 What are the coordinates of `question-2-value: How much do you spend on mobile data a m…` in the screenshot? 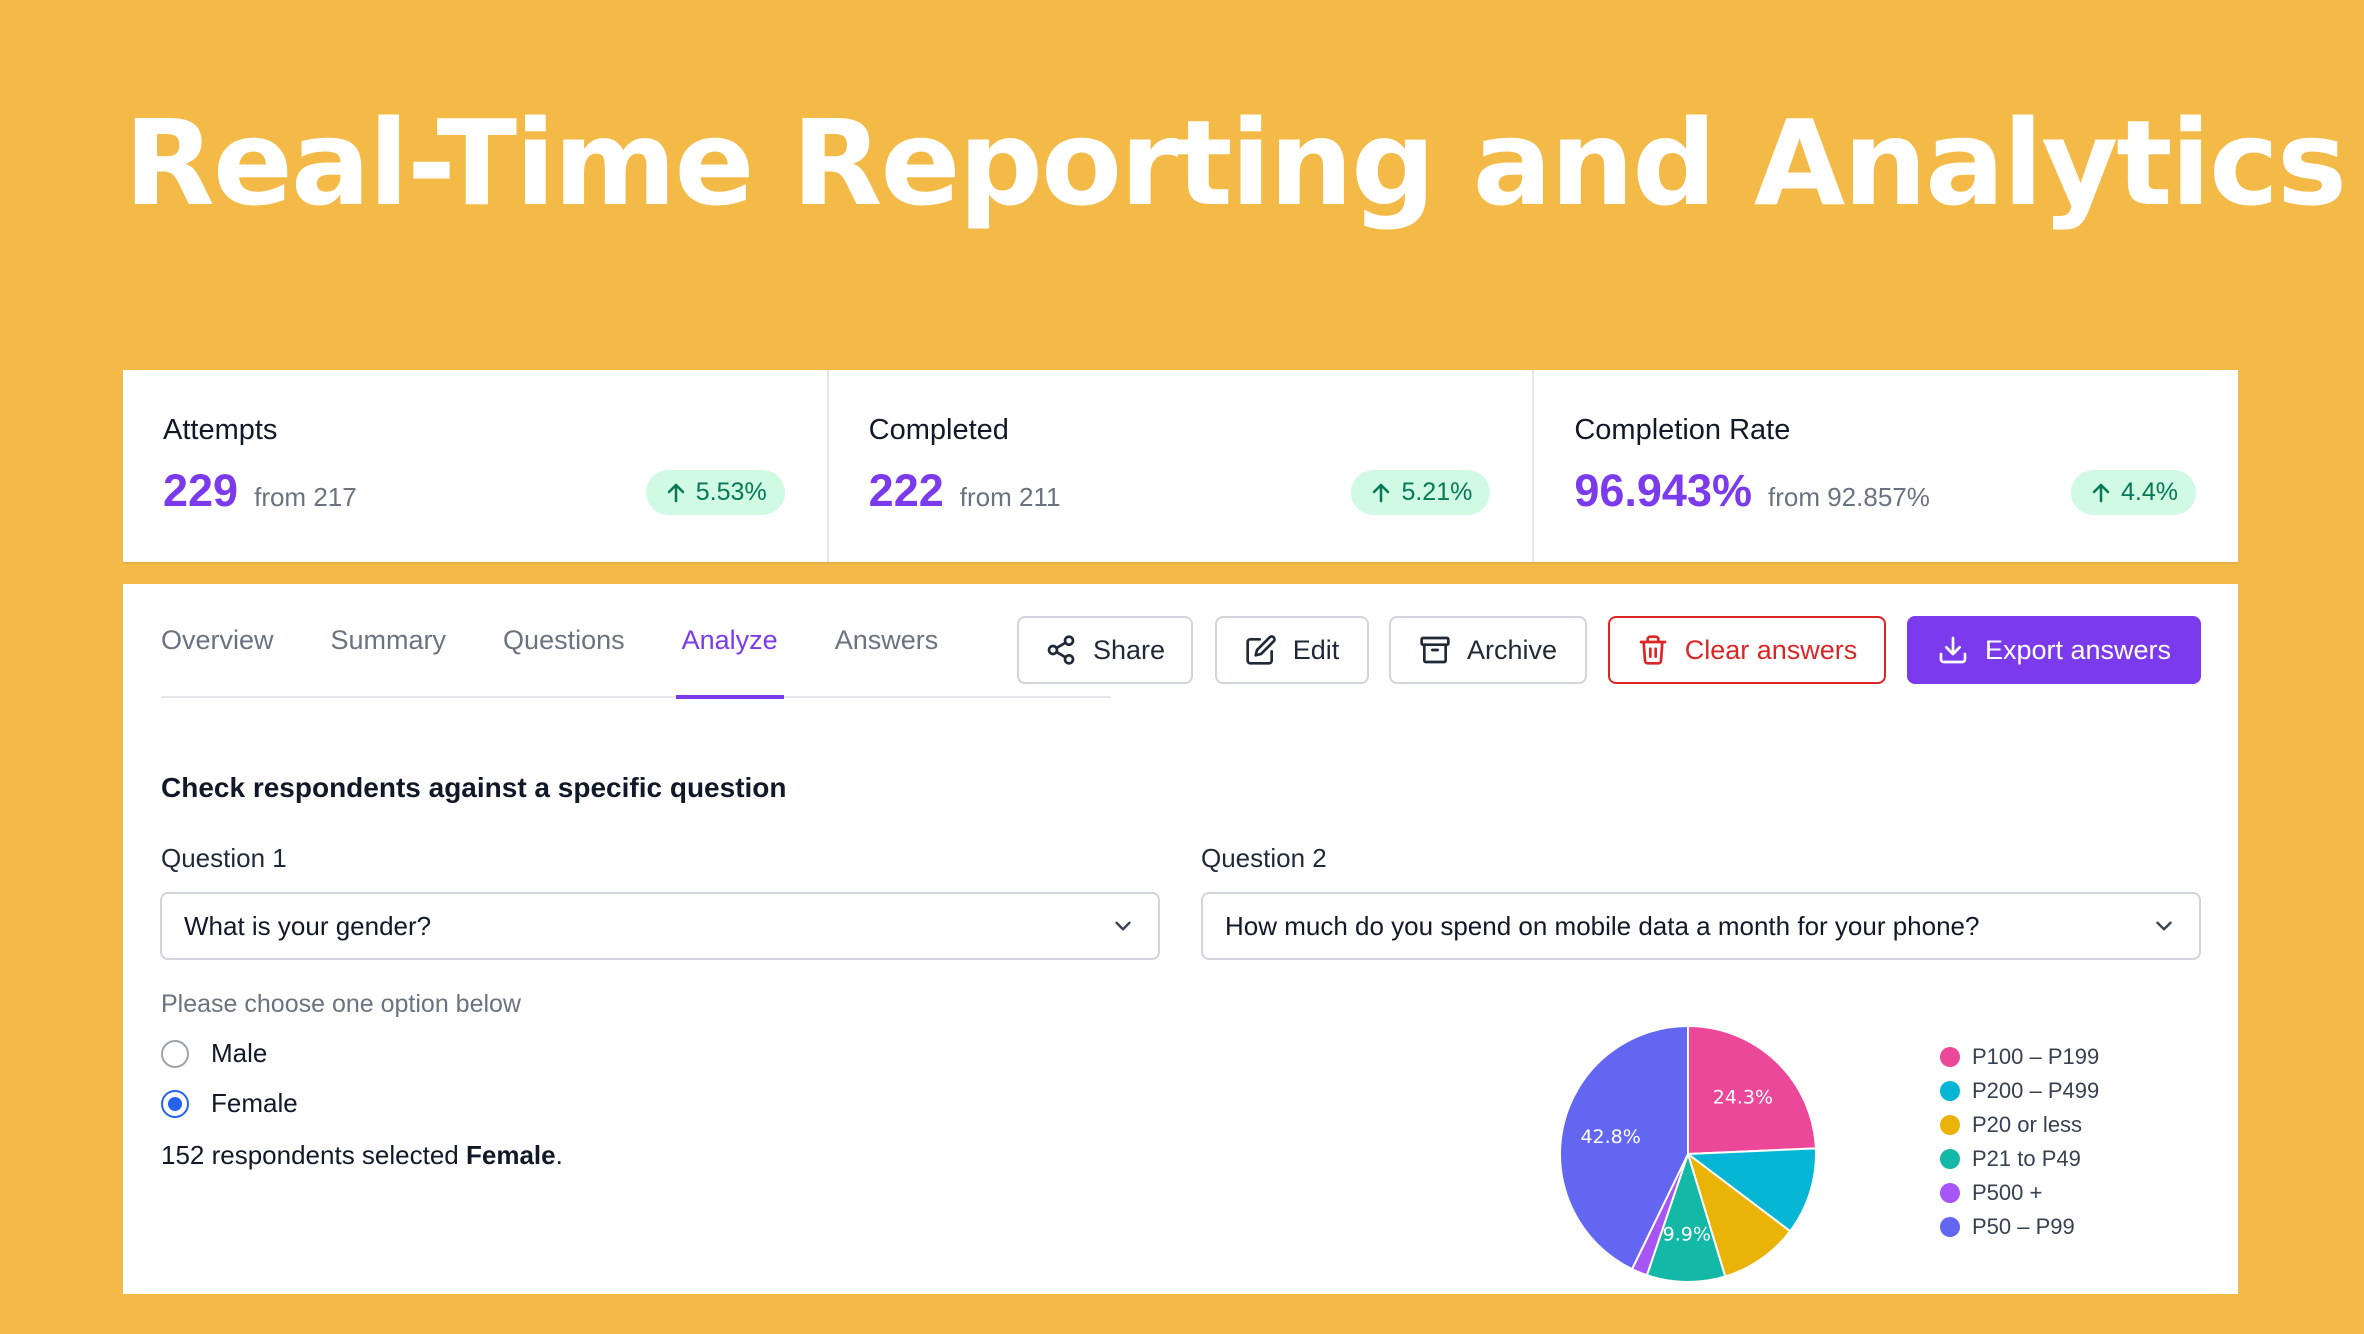 It's located at (1602, 925).